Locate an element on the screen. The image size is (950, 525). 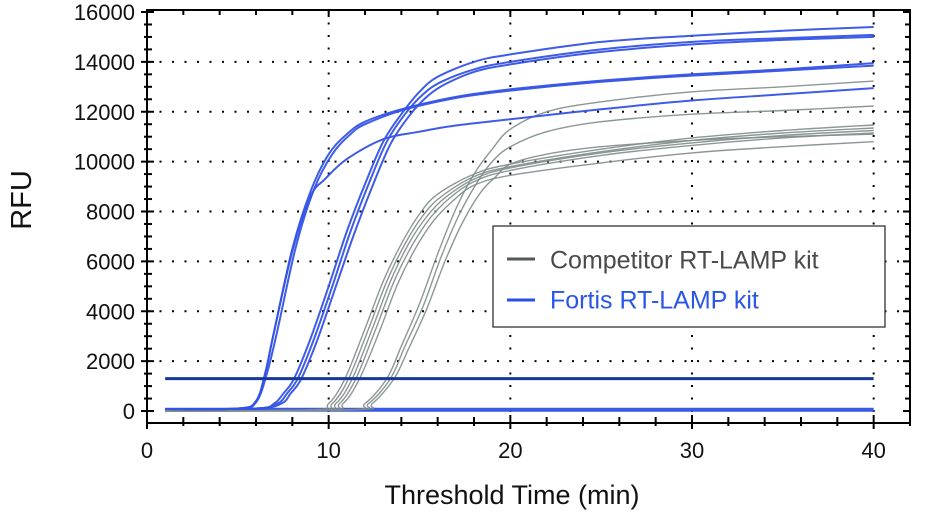
x-tick-label: 30 is located at coordinates (692, 450).